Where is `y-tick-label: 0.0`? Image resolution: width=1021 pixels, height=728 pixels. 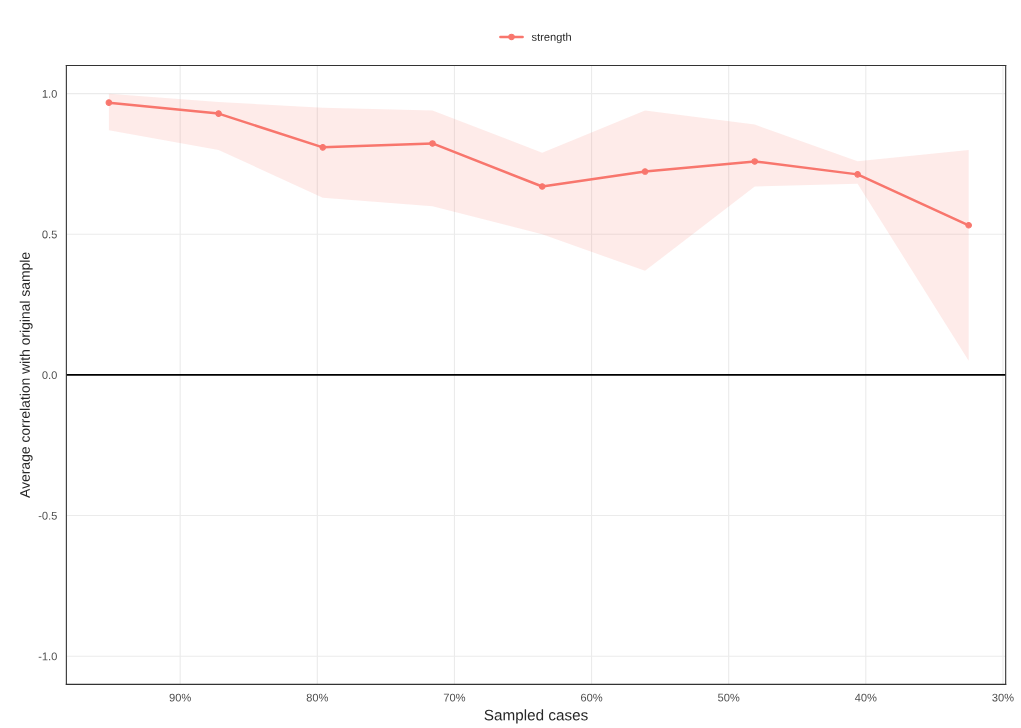 y-tick-label: 0.0 is located at coordinates (49, 375).